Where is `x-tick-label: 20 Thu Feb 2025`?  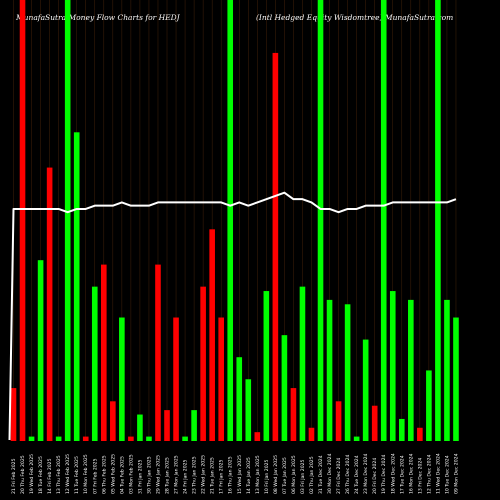
x-tick-label: 20 Thu Feb 2025 is located at coordinates (23, 474).